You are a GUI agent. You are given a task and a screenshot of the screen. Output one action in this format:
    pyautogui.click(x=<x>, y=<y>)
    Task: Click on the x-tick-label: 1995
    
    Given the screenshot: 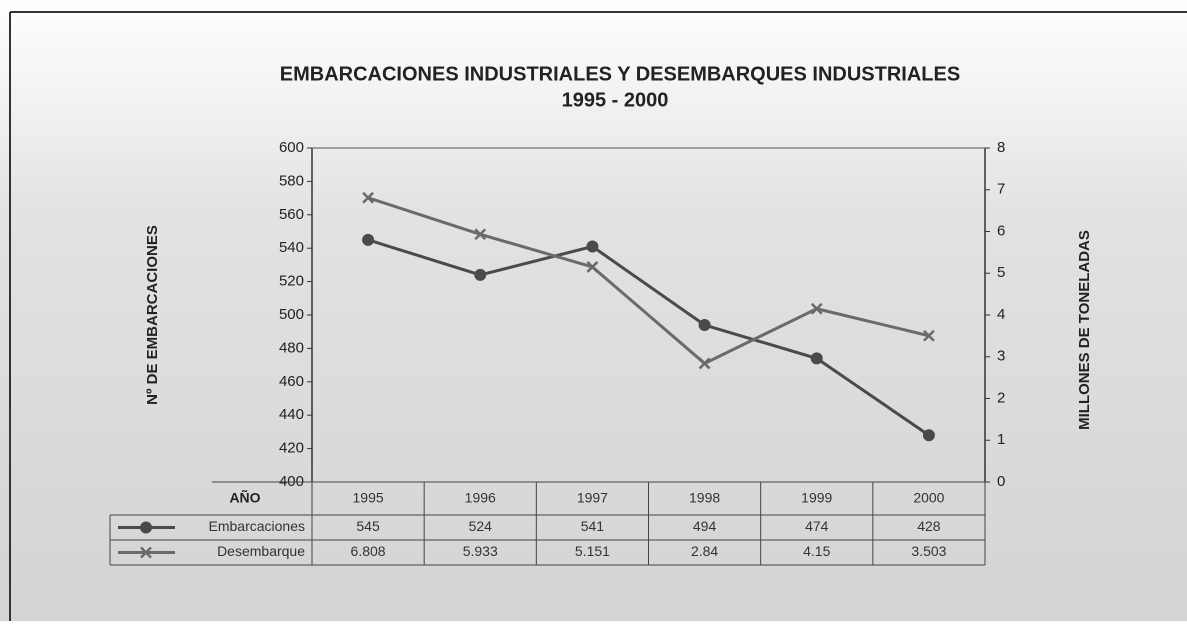 What is the action you would take?
    pyautogui.click(x=368, y=498)
    